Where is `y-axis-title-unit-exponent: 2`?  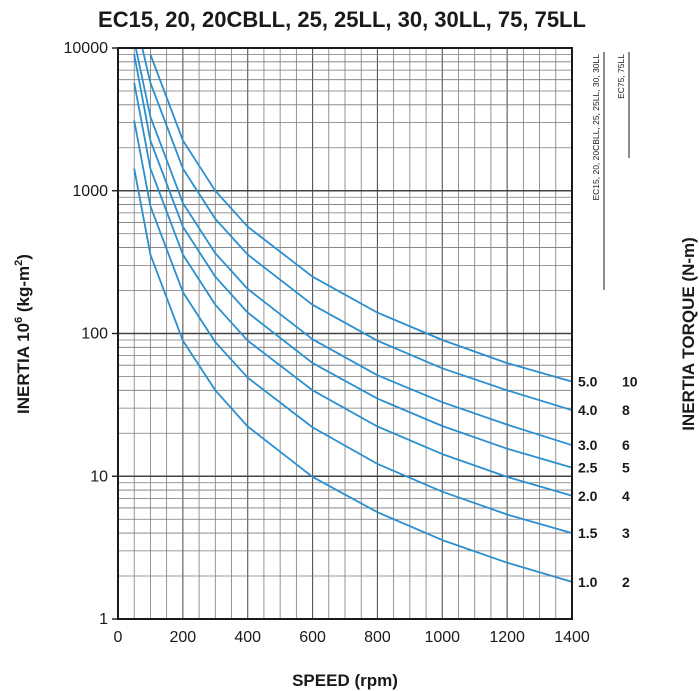 y-axis-title-unit-exponent: 2 is located at coordinates (19, 263).